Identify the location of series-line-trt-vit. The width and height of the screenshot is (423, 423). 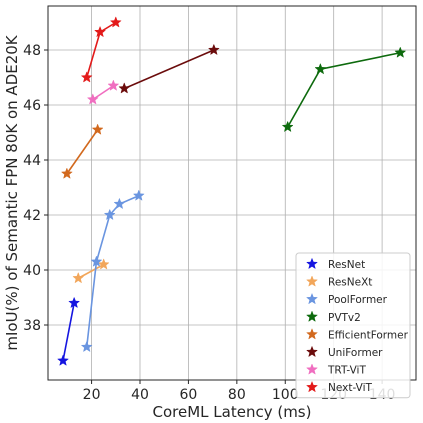
(103, 93).